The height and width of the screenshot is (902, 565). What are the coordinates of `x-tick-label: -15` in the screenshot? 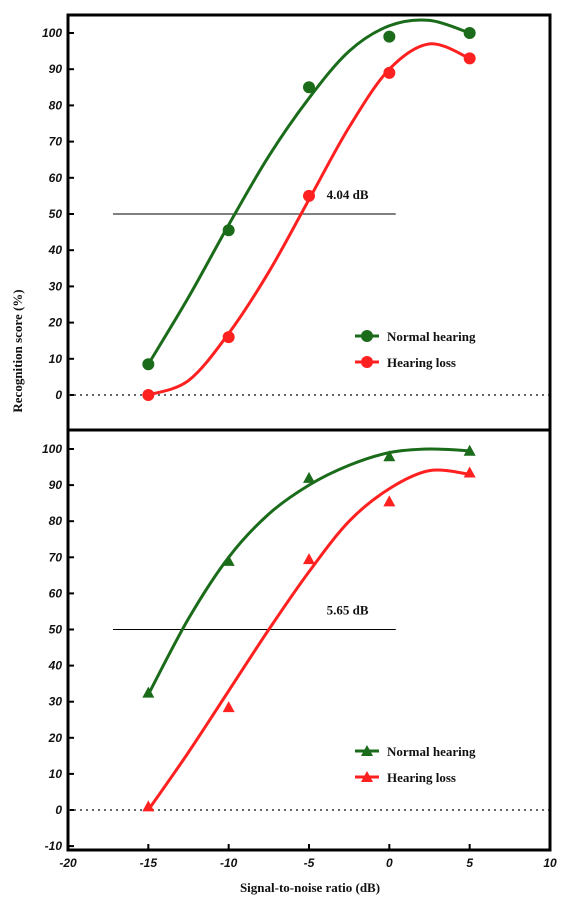 It's located at (149, 863).